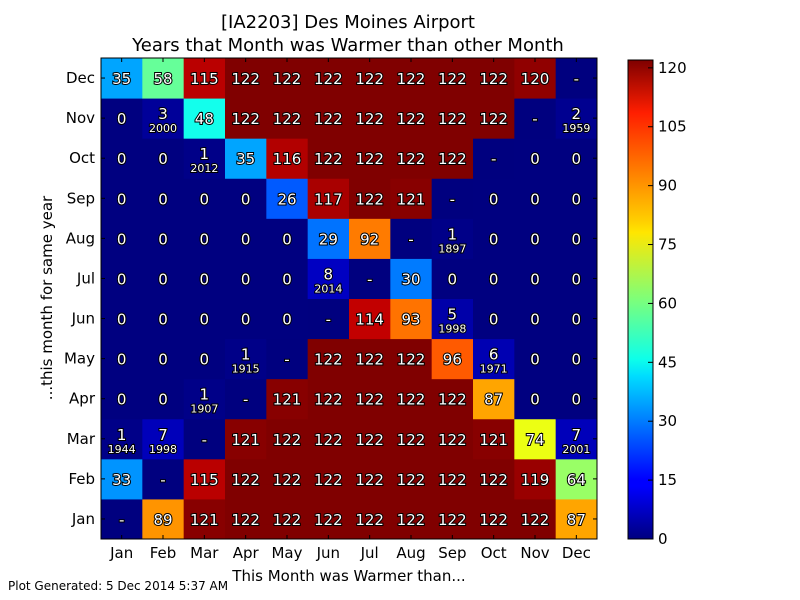  I want to click on y-tick-label: Mar, so click(81, 439).